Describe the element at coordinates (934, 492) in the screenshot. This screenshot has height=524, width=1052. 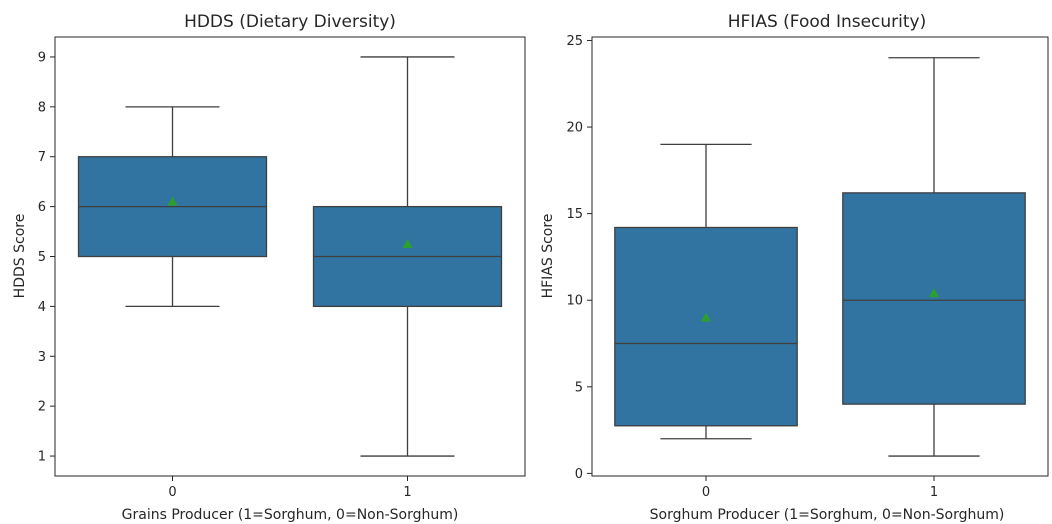
I see `hfias-x-tick-label: 1` at that location.